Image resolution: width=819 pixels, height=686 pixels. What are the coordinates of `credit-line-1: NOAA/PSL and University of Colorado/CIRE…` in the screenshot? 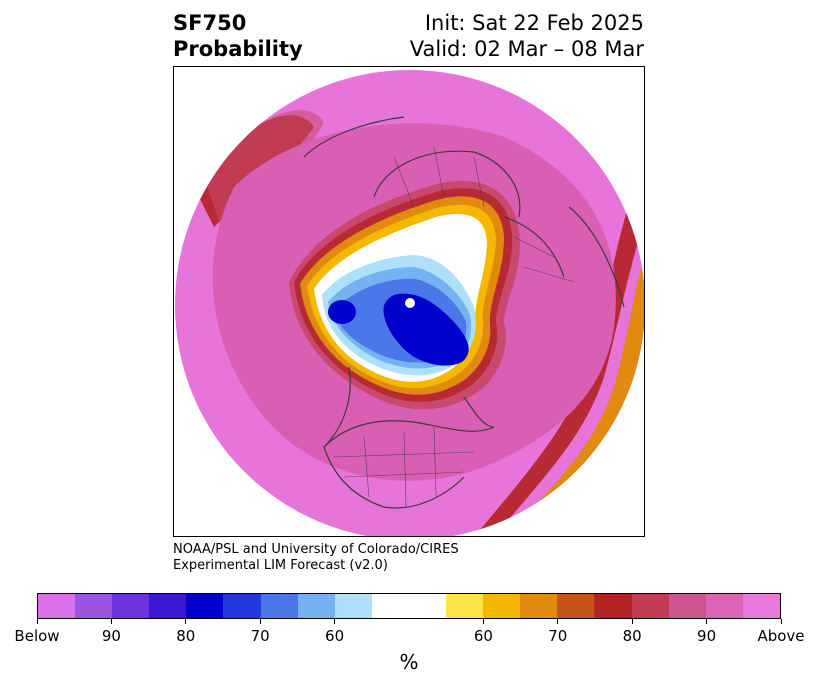 It's located at (316, 549).